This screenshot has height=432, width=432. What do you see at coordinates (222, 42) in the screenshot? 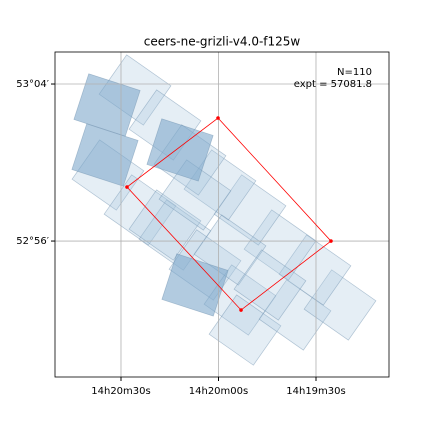
I see `chart-title: ceers-ne-grizli-v4.0-f125w` at bounding box center [222, 42].